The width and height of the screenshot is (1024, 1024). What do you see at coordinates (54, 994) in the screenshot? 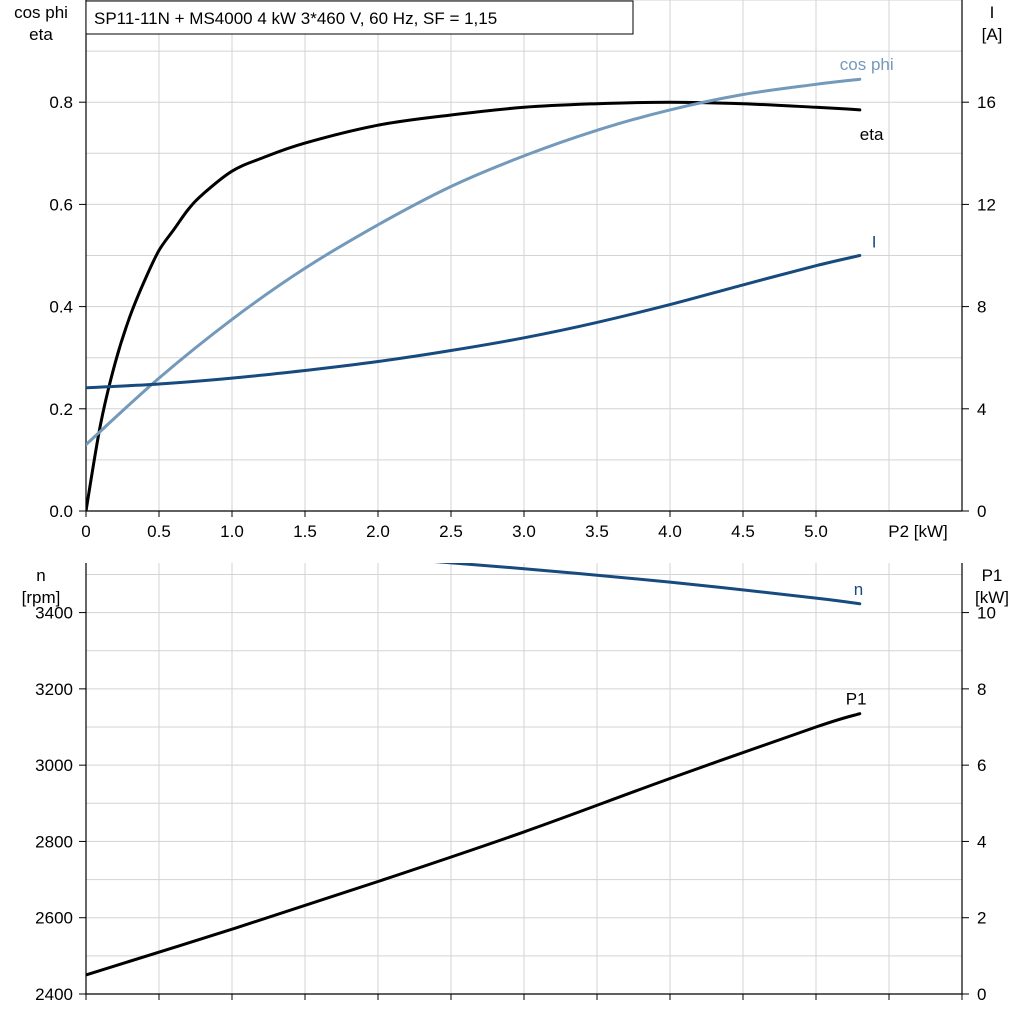
I see `left-tick-label: 2400` at bounding box center [54, 994].